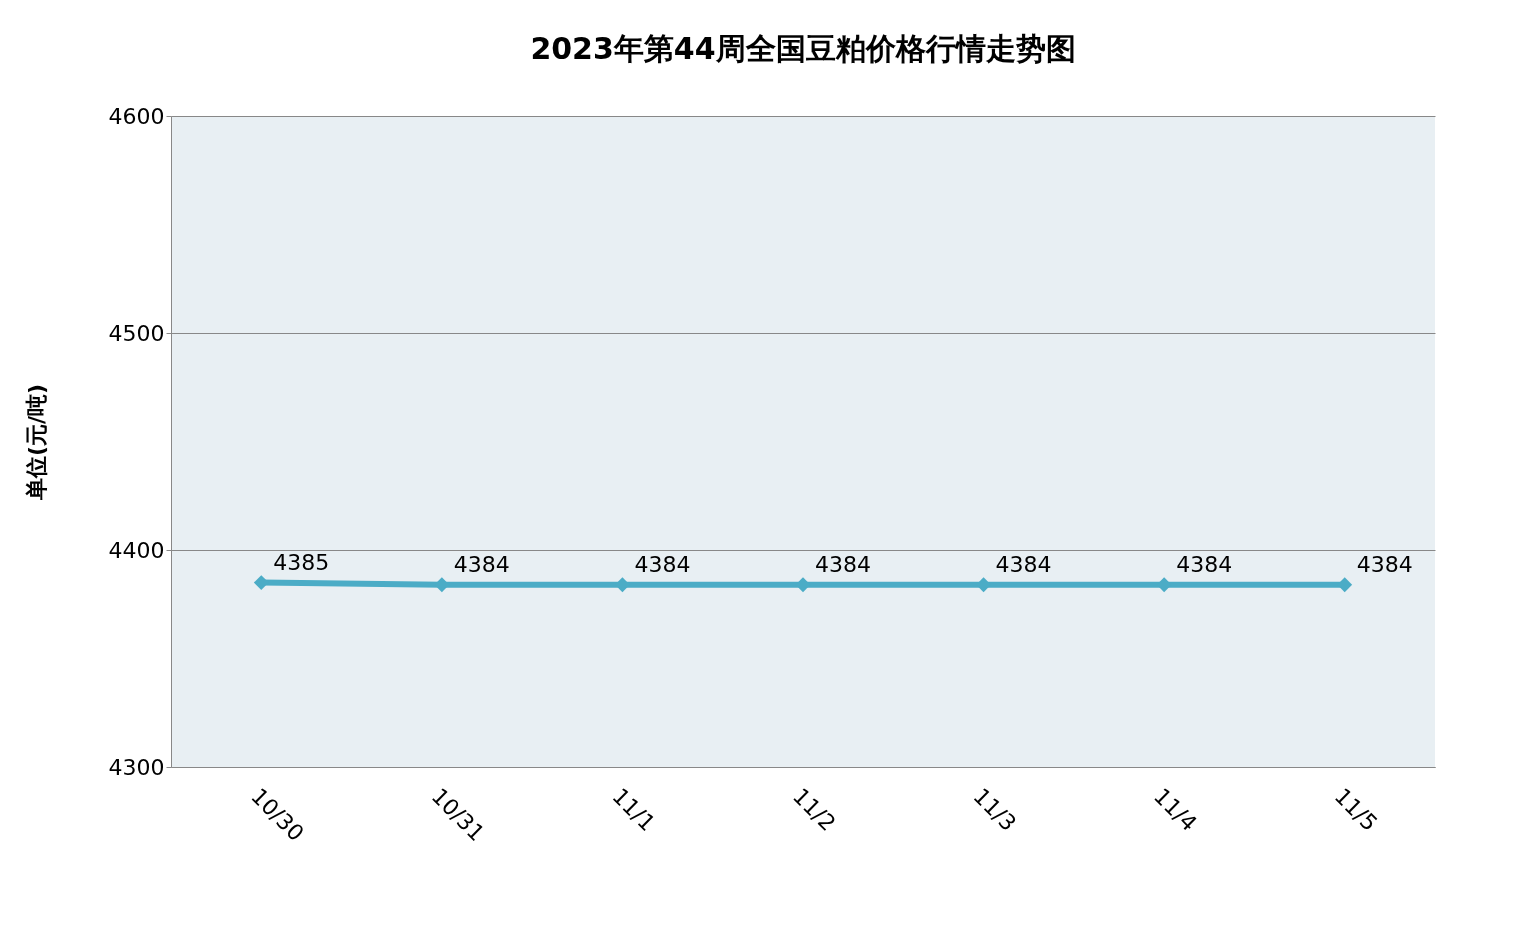 The height and width of the screenshot is (945, 1531). What do you see at coordinates (136, 333) in the screenshot?
I see `y-tick-label: 4500` at bounding box center [136, 333].